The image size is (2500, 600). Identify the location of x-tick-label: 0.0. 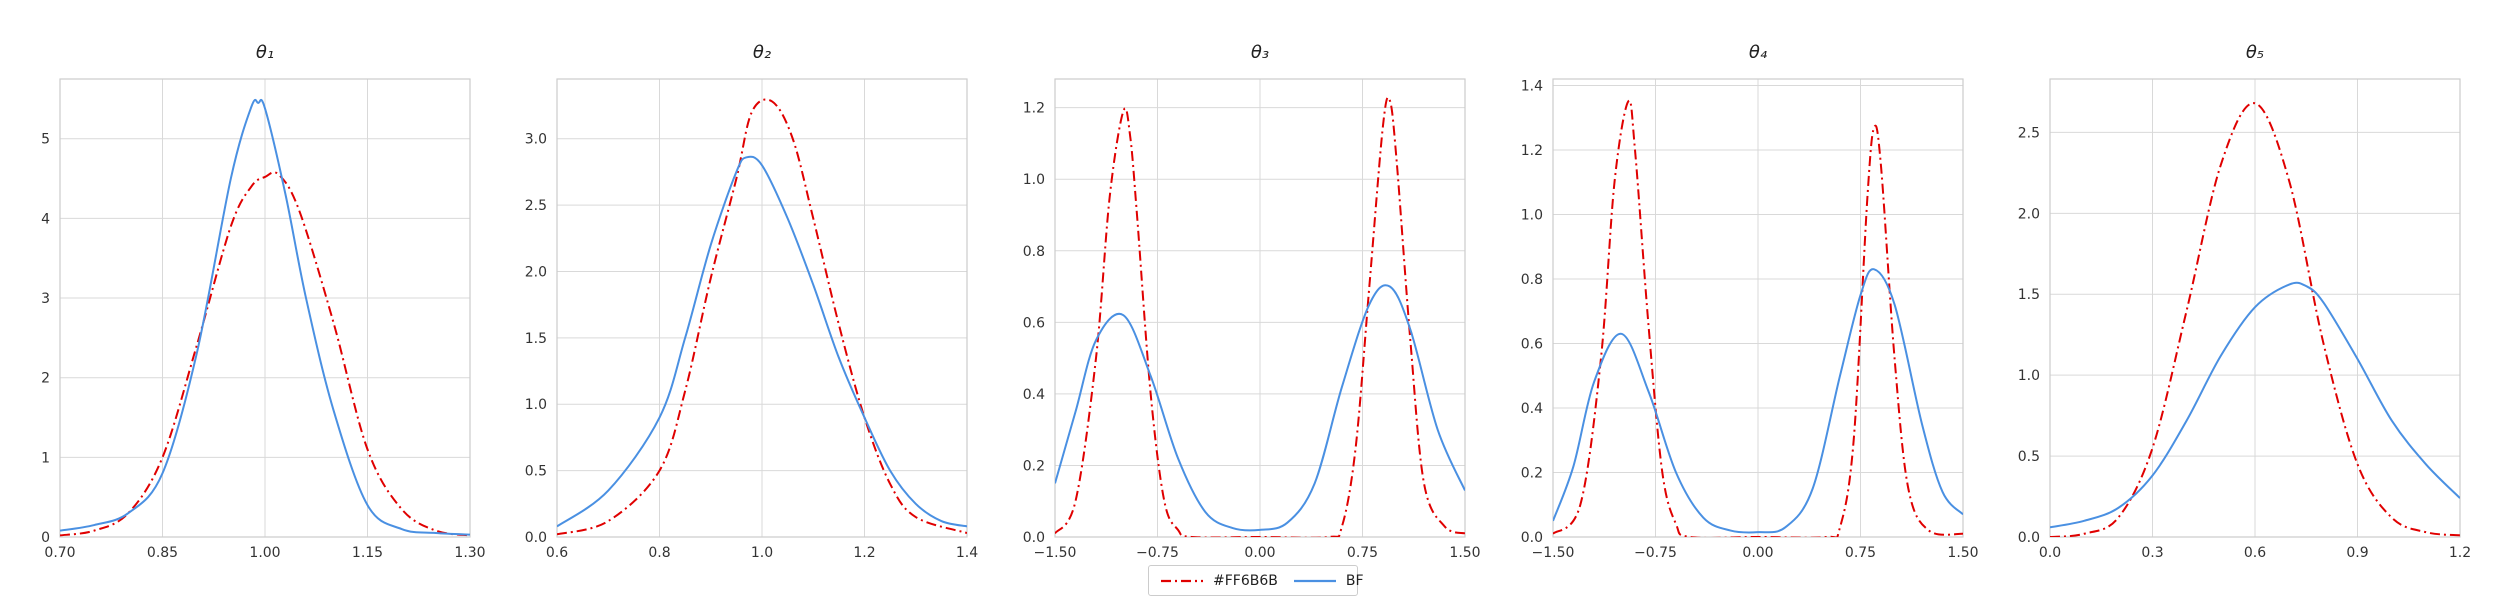
(2050, 553).